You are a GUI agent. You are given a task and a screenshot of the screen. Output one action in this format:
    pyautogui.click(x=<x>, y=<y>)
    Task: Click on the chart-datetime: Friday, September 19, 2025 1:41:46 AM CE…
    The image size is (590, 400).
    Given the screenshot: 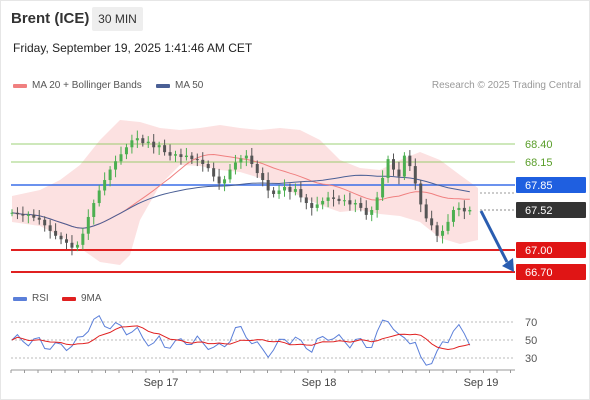 What is the action you would take?
    pyautogui.click(x=133, y=48)
    